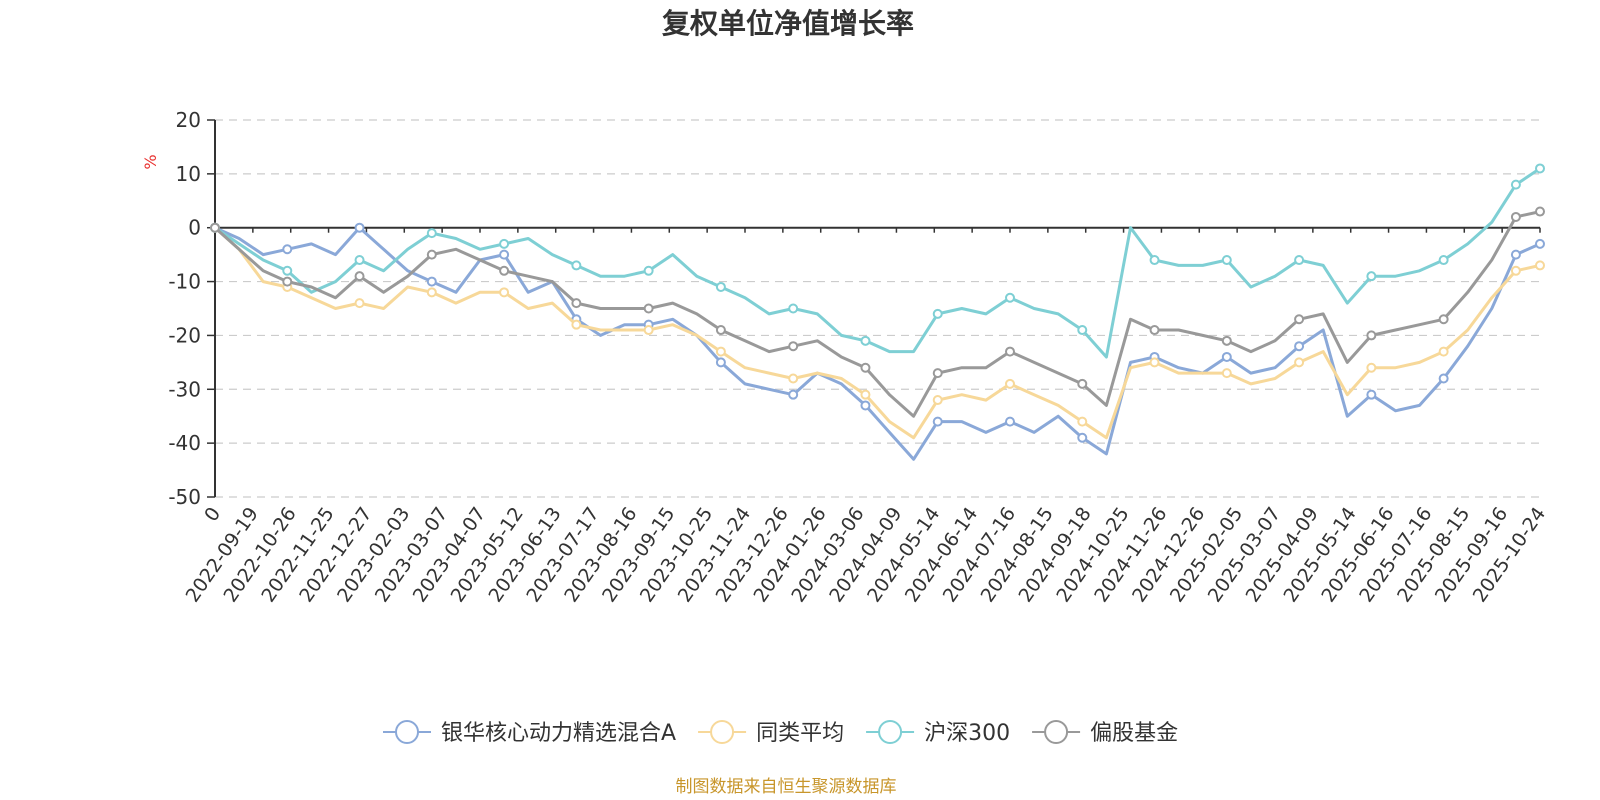 The width and height of the screenshot is (1600, 800). What do you see at coordinates (967, 733) in the screenshot?
I see `legend-label: 沪深300` at bounding box center [967, 733].